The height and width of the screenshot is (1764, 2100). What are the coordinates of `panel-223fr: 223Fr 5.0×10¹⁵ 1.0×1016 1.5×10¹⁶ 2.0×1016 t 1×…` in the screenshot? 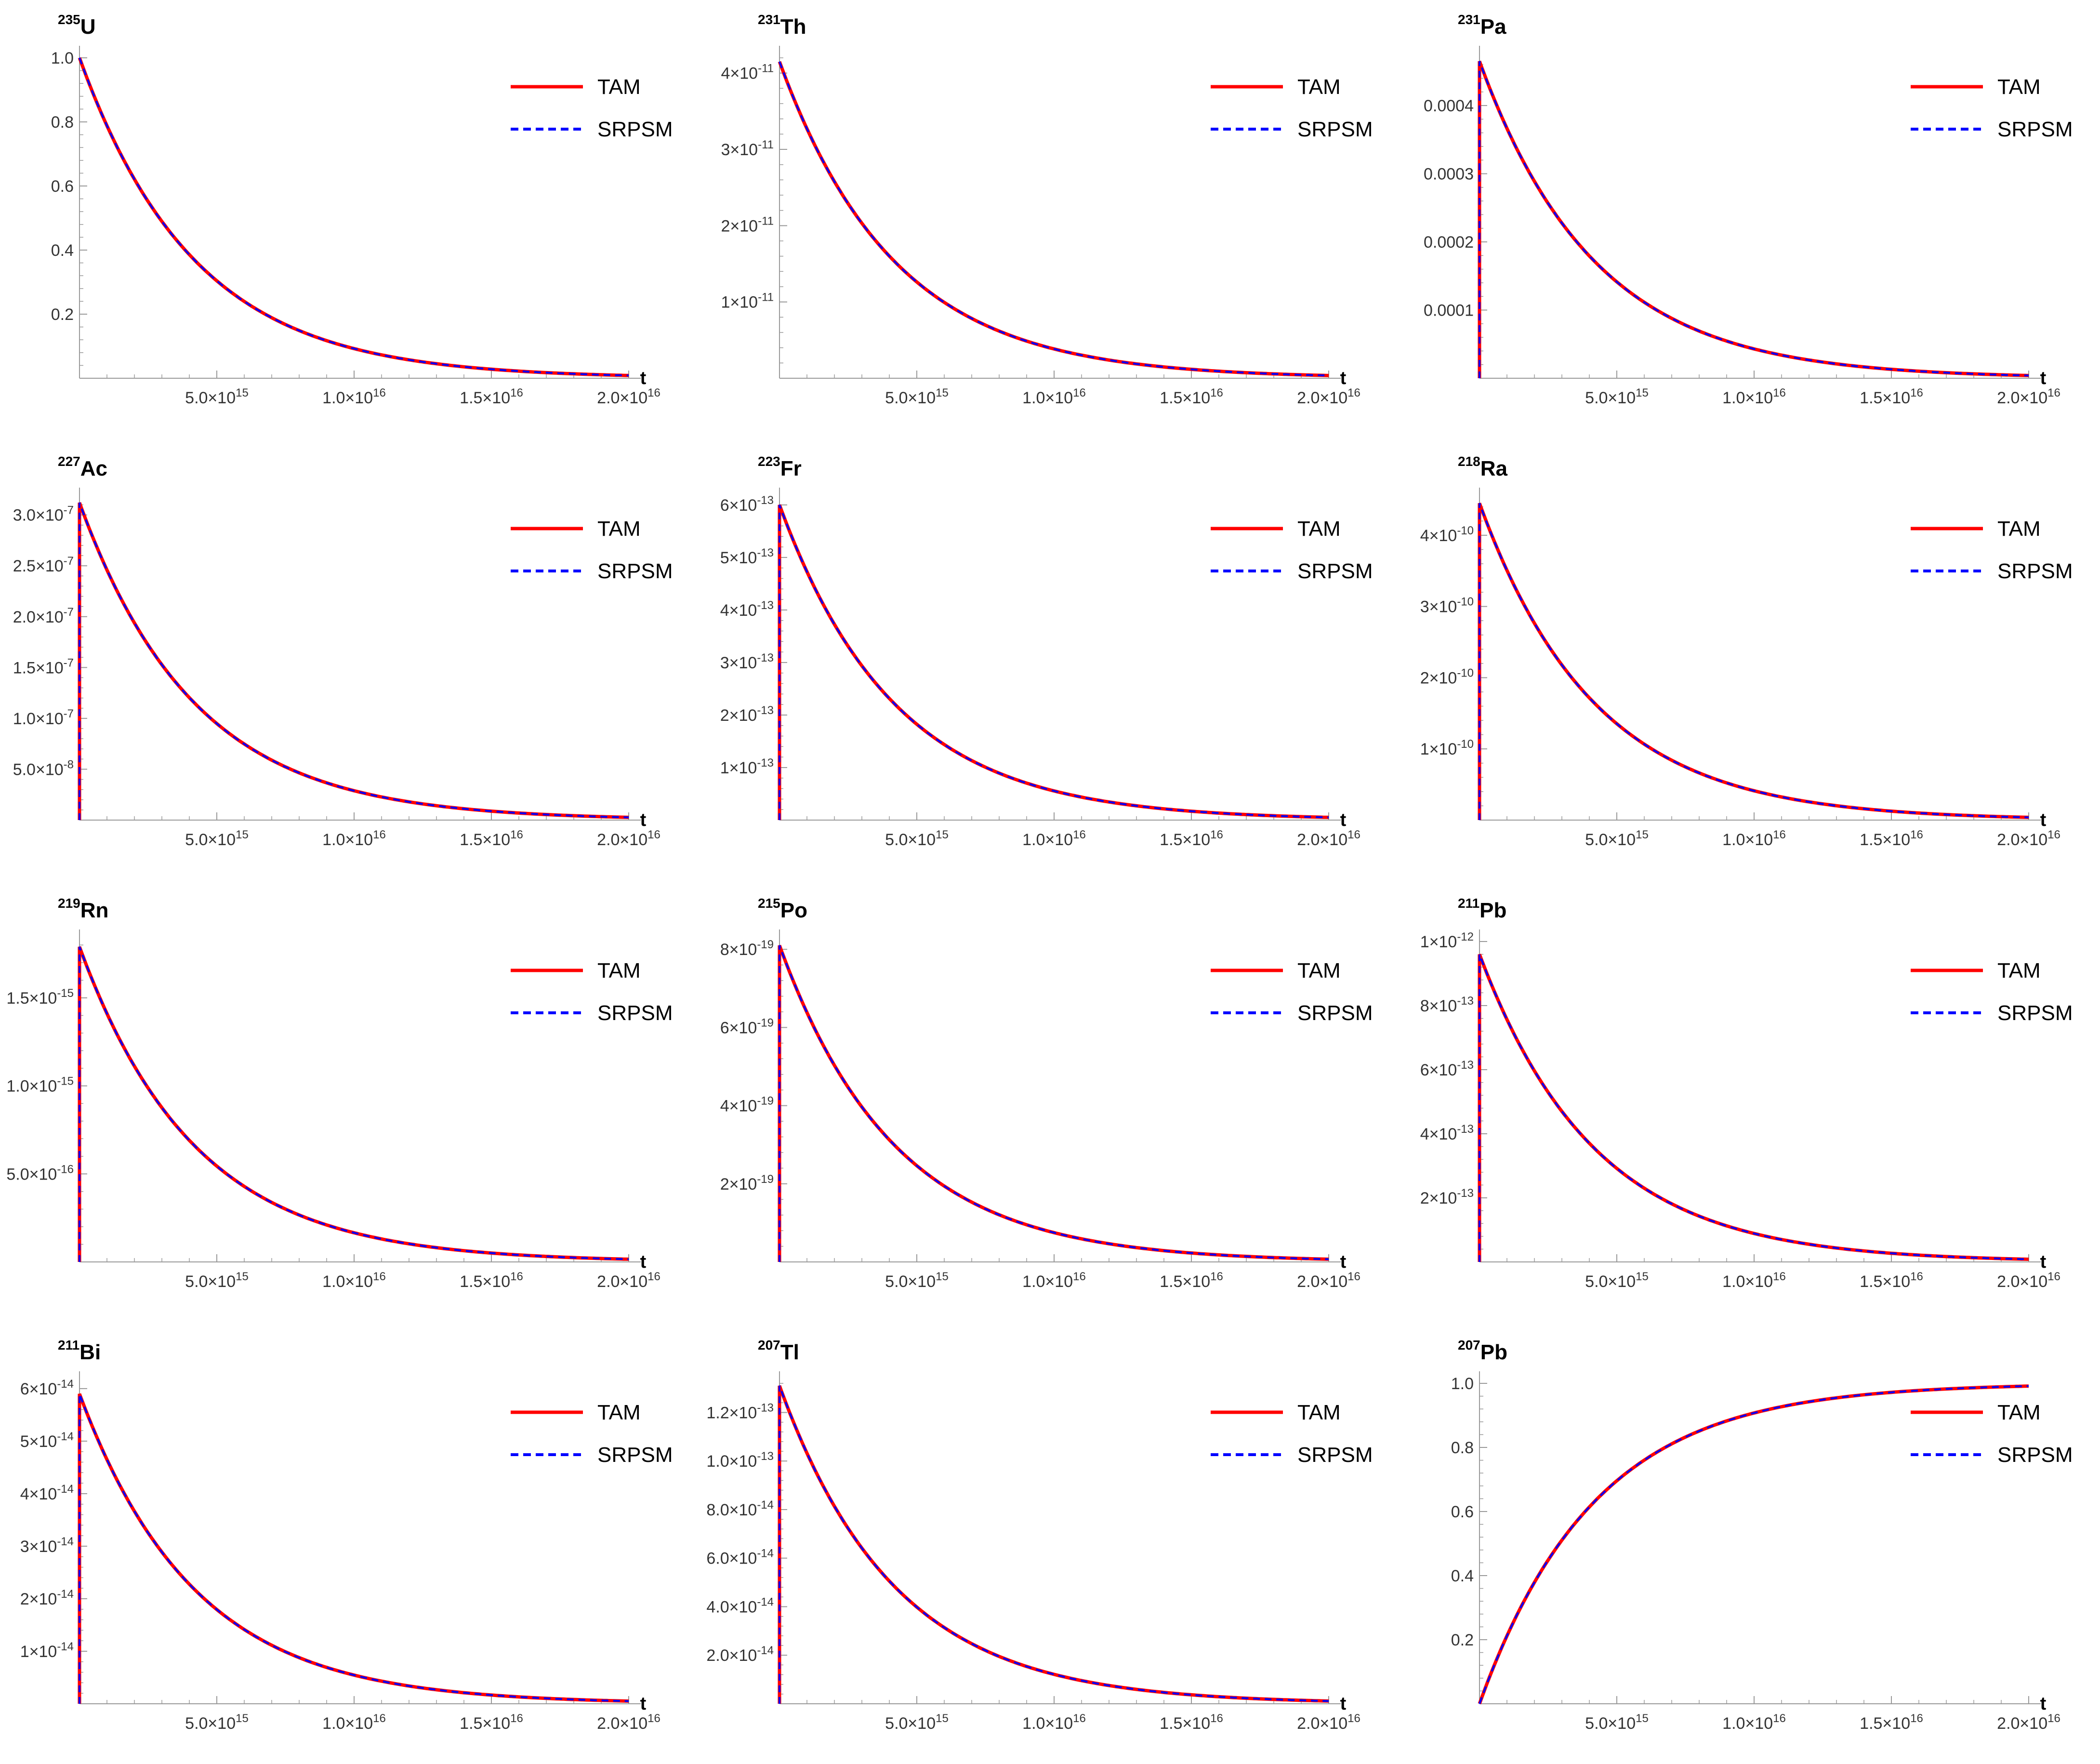 It's located at (1050, 650).